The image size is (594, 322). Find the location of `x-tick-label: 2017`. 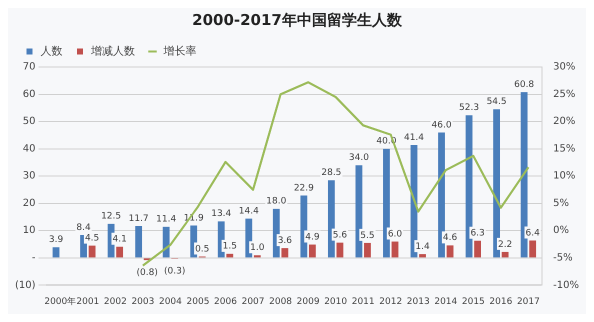

x-tick-label: 2017 is located at coordinates (528, 301).